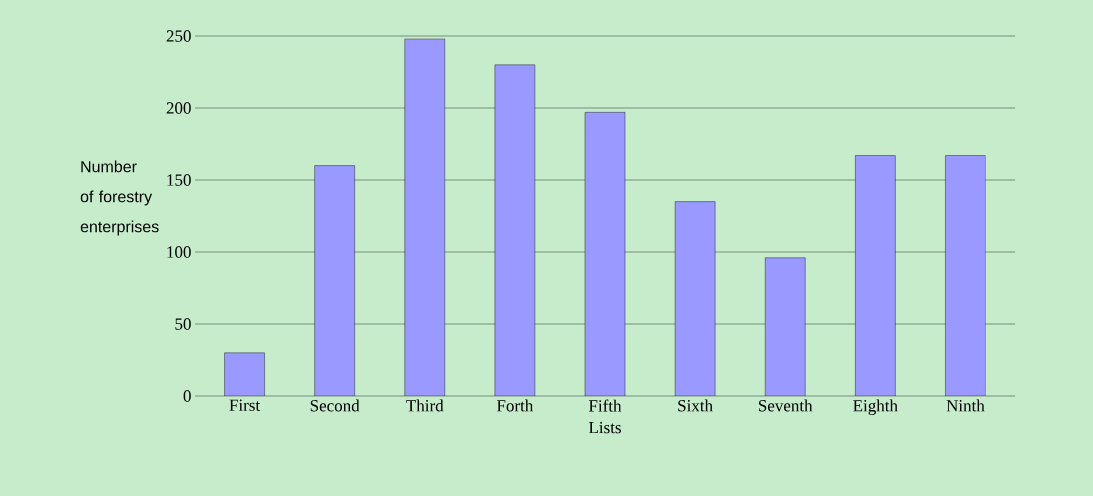 The width and height of the screenshot is (1093, 496). Describe the element at coordinates (187, 396) in the screenshot. I see `y-tick-label: 0` at that location.